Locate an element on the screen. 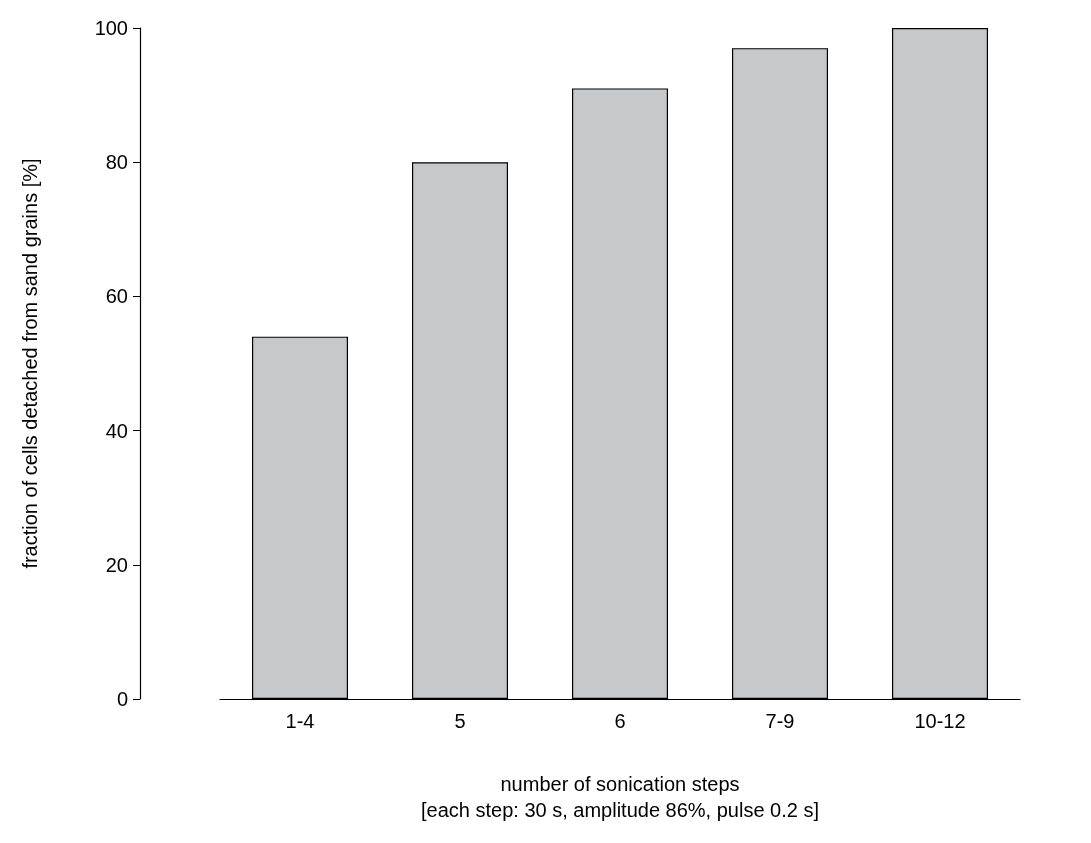  x-axis-title: number of sonication steps [each step: 30 s, amplitude 86%, pulse 0.2 s] is located at coordinates (620, 797).